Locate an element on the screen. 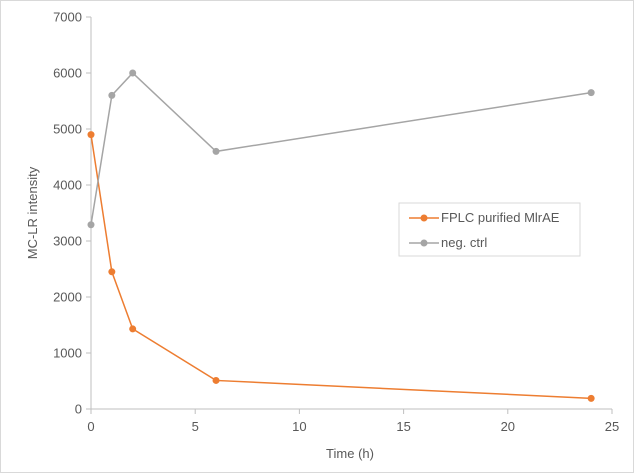 This screenshot has width=634, height=473. x-tick-label: 20 is located at coordinates (508, 426).